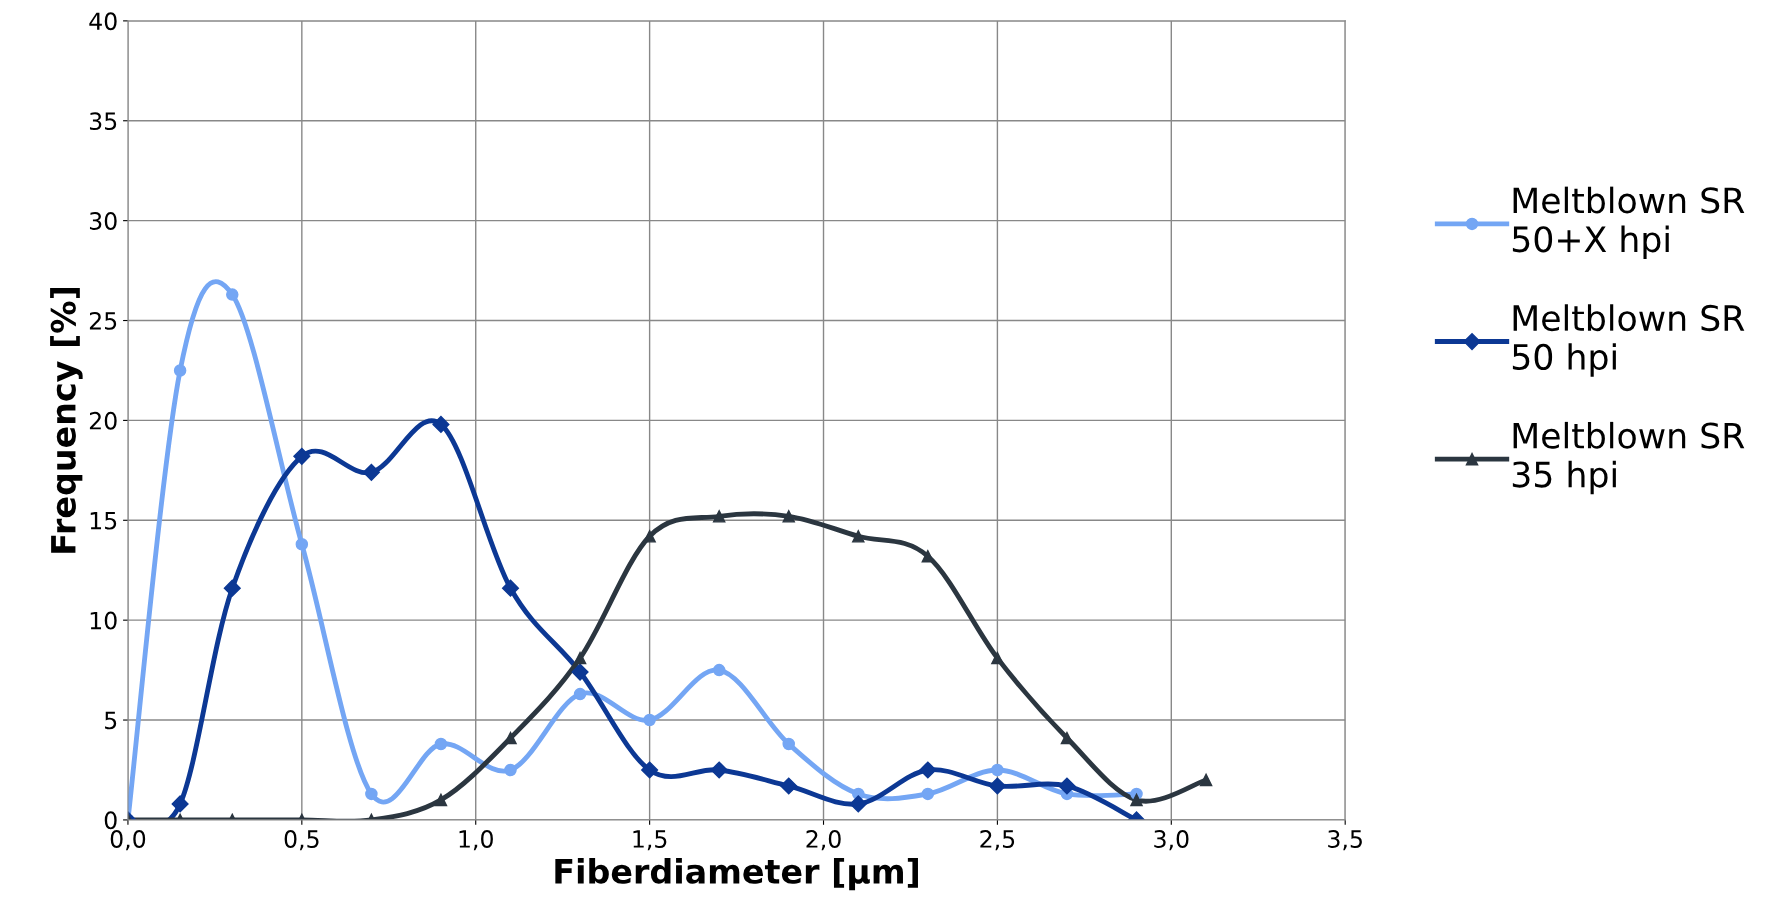 This screenshot has height=908, width=1777. I want to click on y-tick-label: 0, so click(110, 820).